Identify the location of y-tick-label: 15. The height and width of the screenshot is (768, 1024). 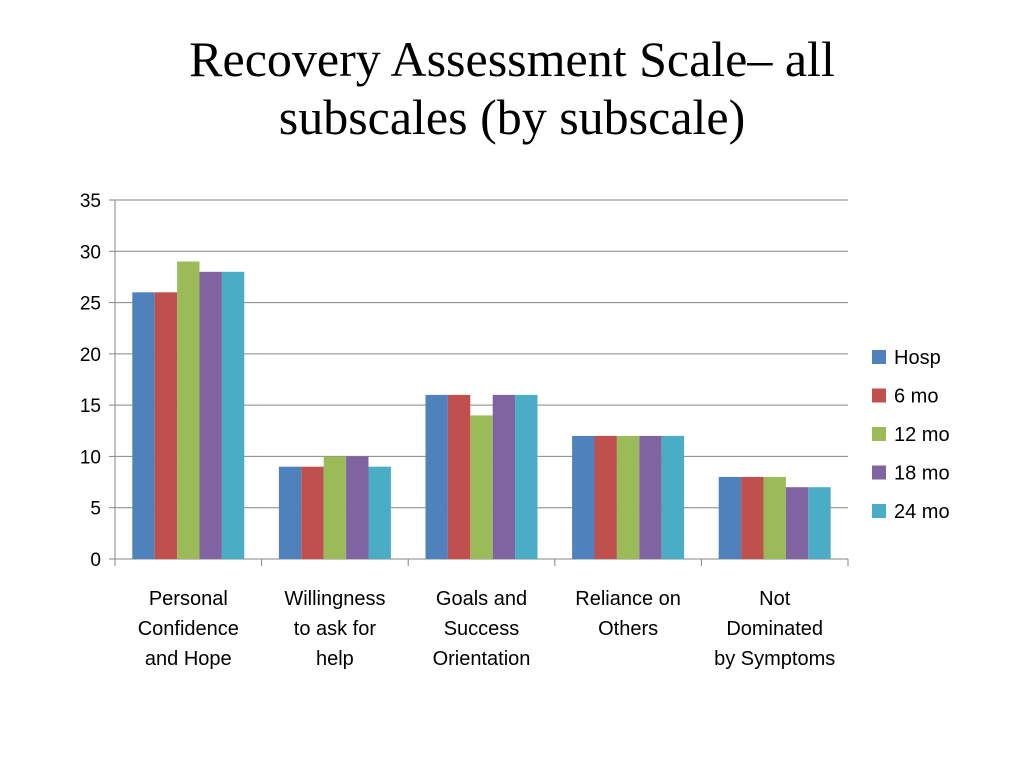
(90, 406).